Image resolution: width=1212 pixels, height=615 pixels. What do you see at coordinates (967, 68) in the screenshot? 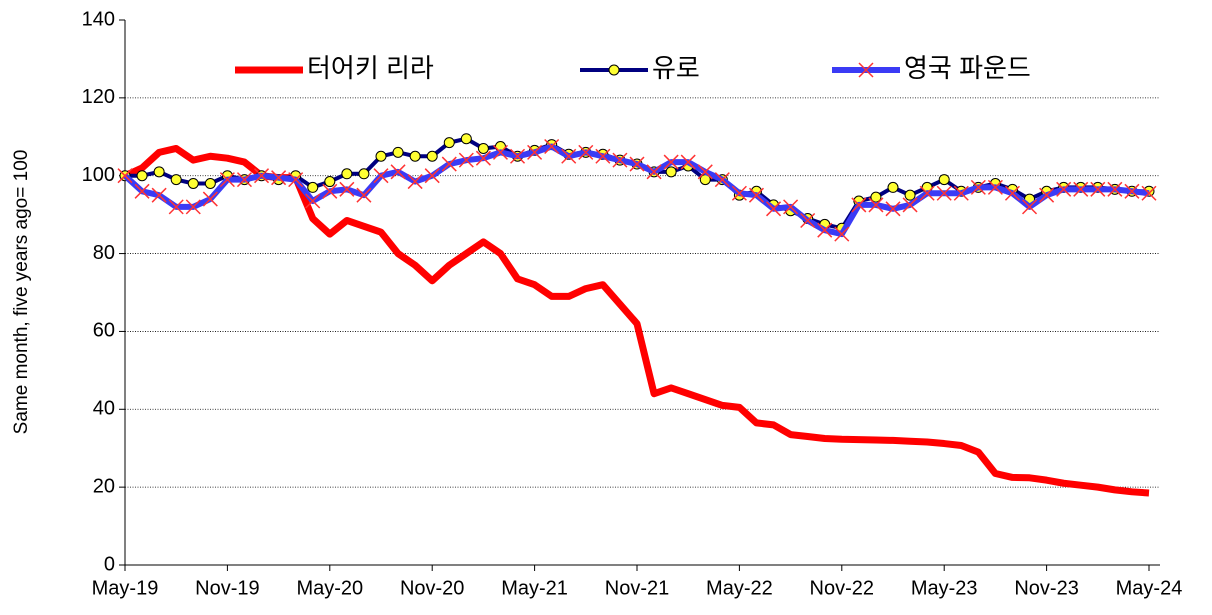
I see `legend-label: 영국 파운드` at bounding box center [967, 68].